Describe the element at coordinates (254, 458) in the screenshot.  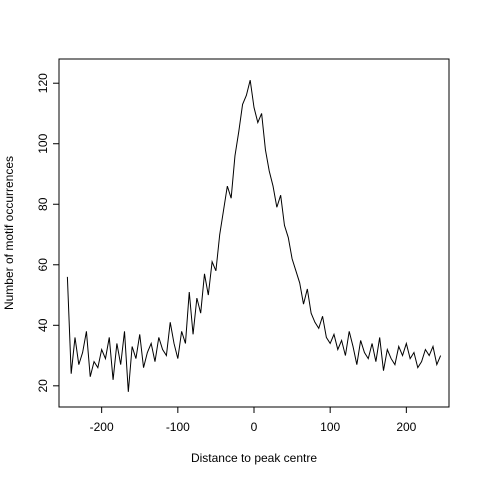
I see `x-axis-label: Distance to peak centre` at that location.